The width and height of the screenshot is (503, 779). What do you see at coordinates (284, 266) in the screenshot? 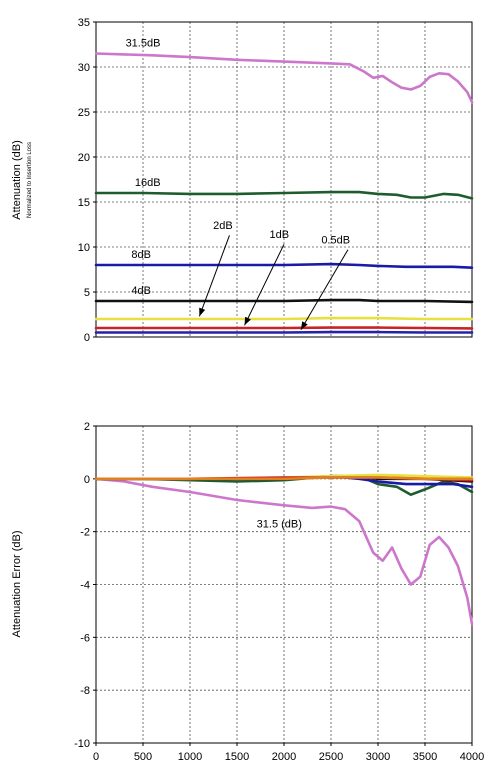
I see `series-line-8db` at bounding box center [284, 266].